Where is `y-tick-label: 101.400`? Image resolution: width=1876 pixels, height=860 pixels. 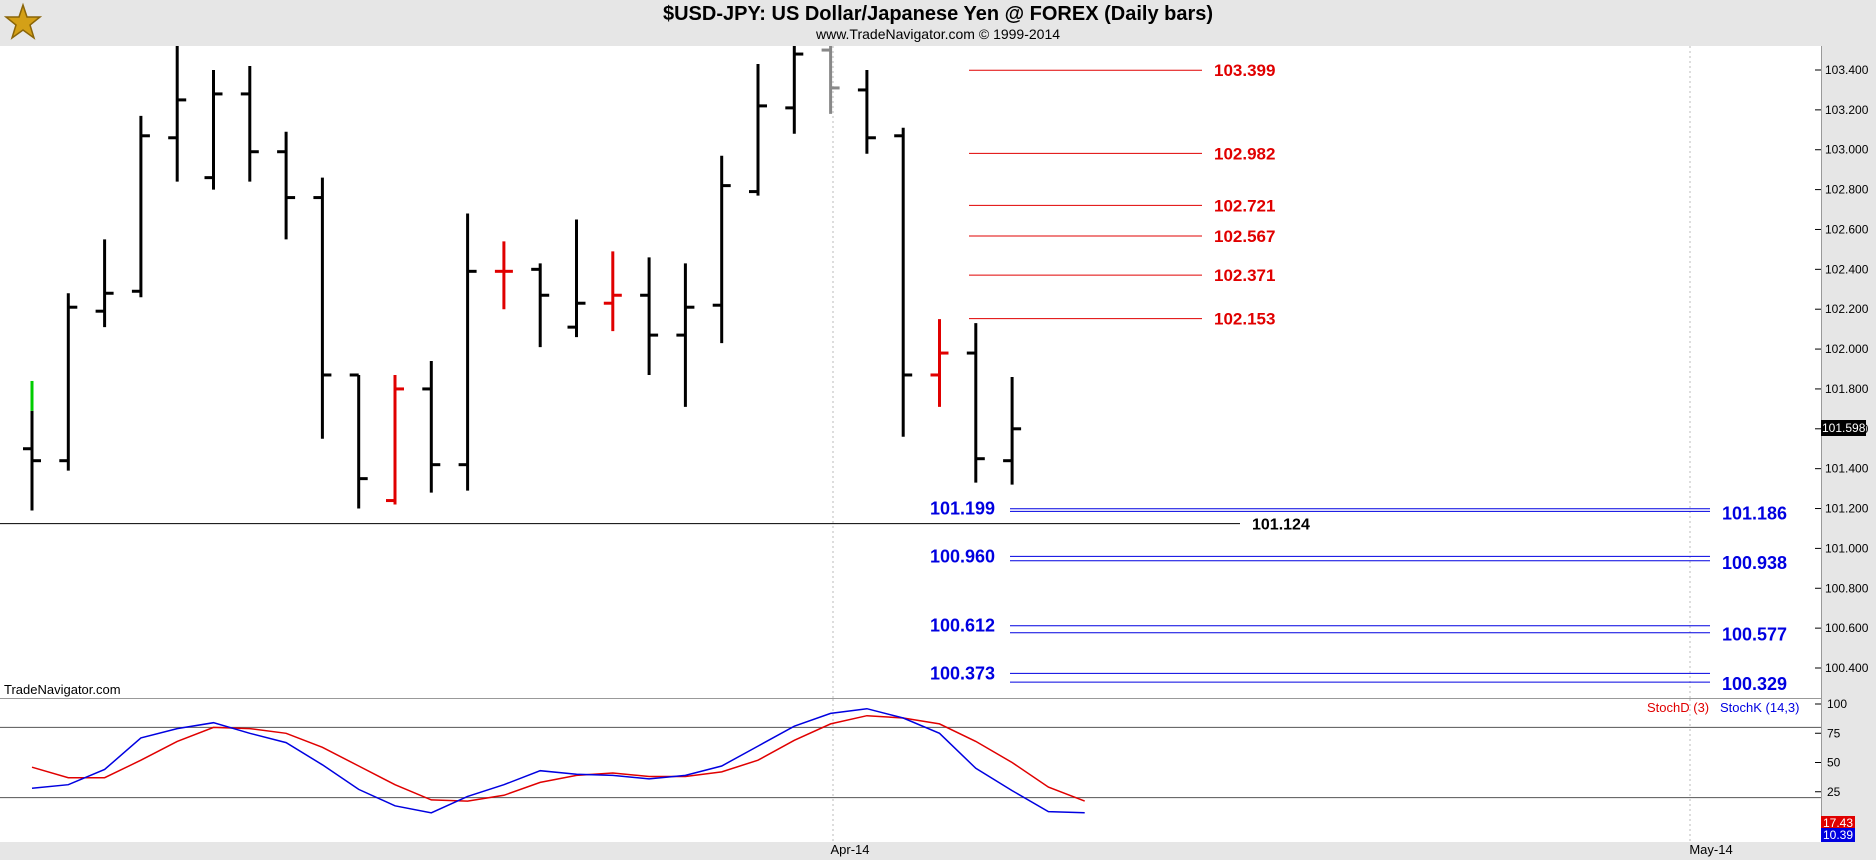
y-tick-label: 101.400 is located at coordinates (1847, 469).